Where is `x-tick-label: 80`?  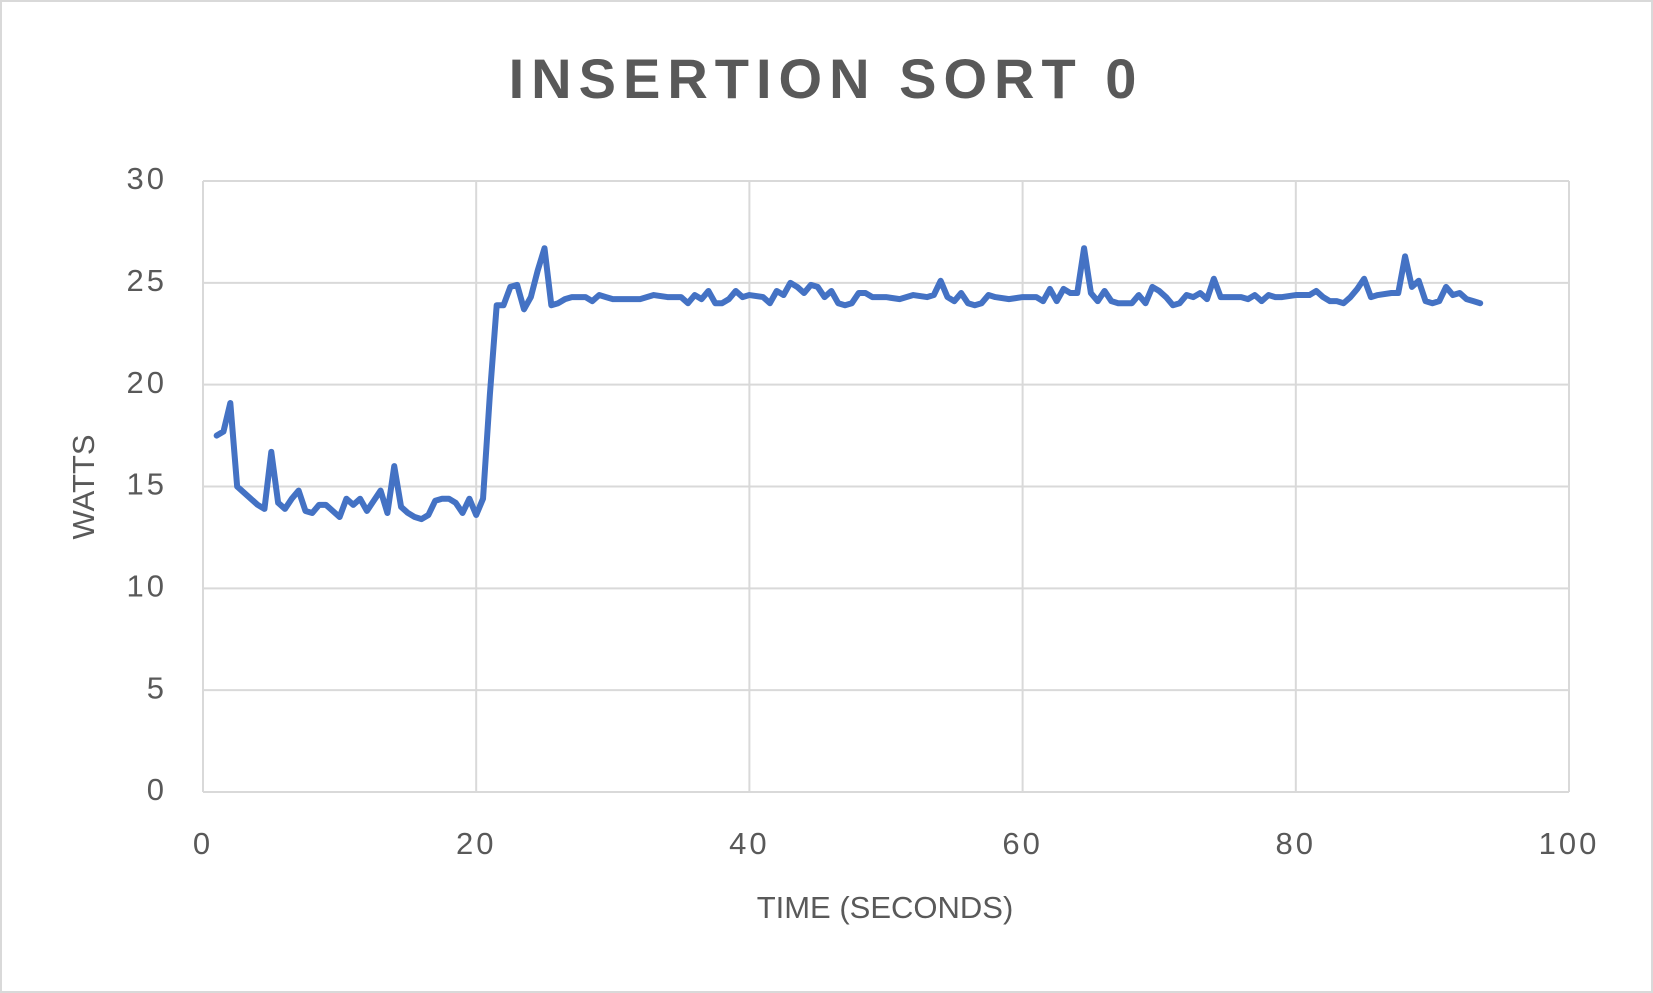 x-tick-label: 80 is located at coordinates (1296, 843).